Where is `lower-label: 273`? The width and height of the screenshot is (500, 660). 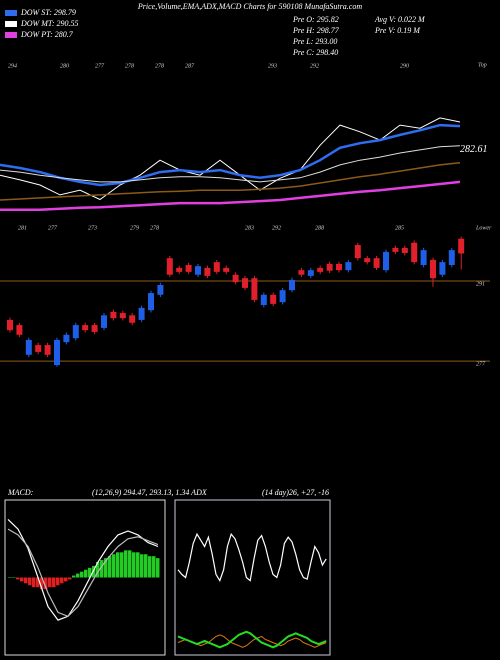 lower-label: 273 is located at coordinates (92, 228).